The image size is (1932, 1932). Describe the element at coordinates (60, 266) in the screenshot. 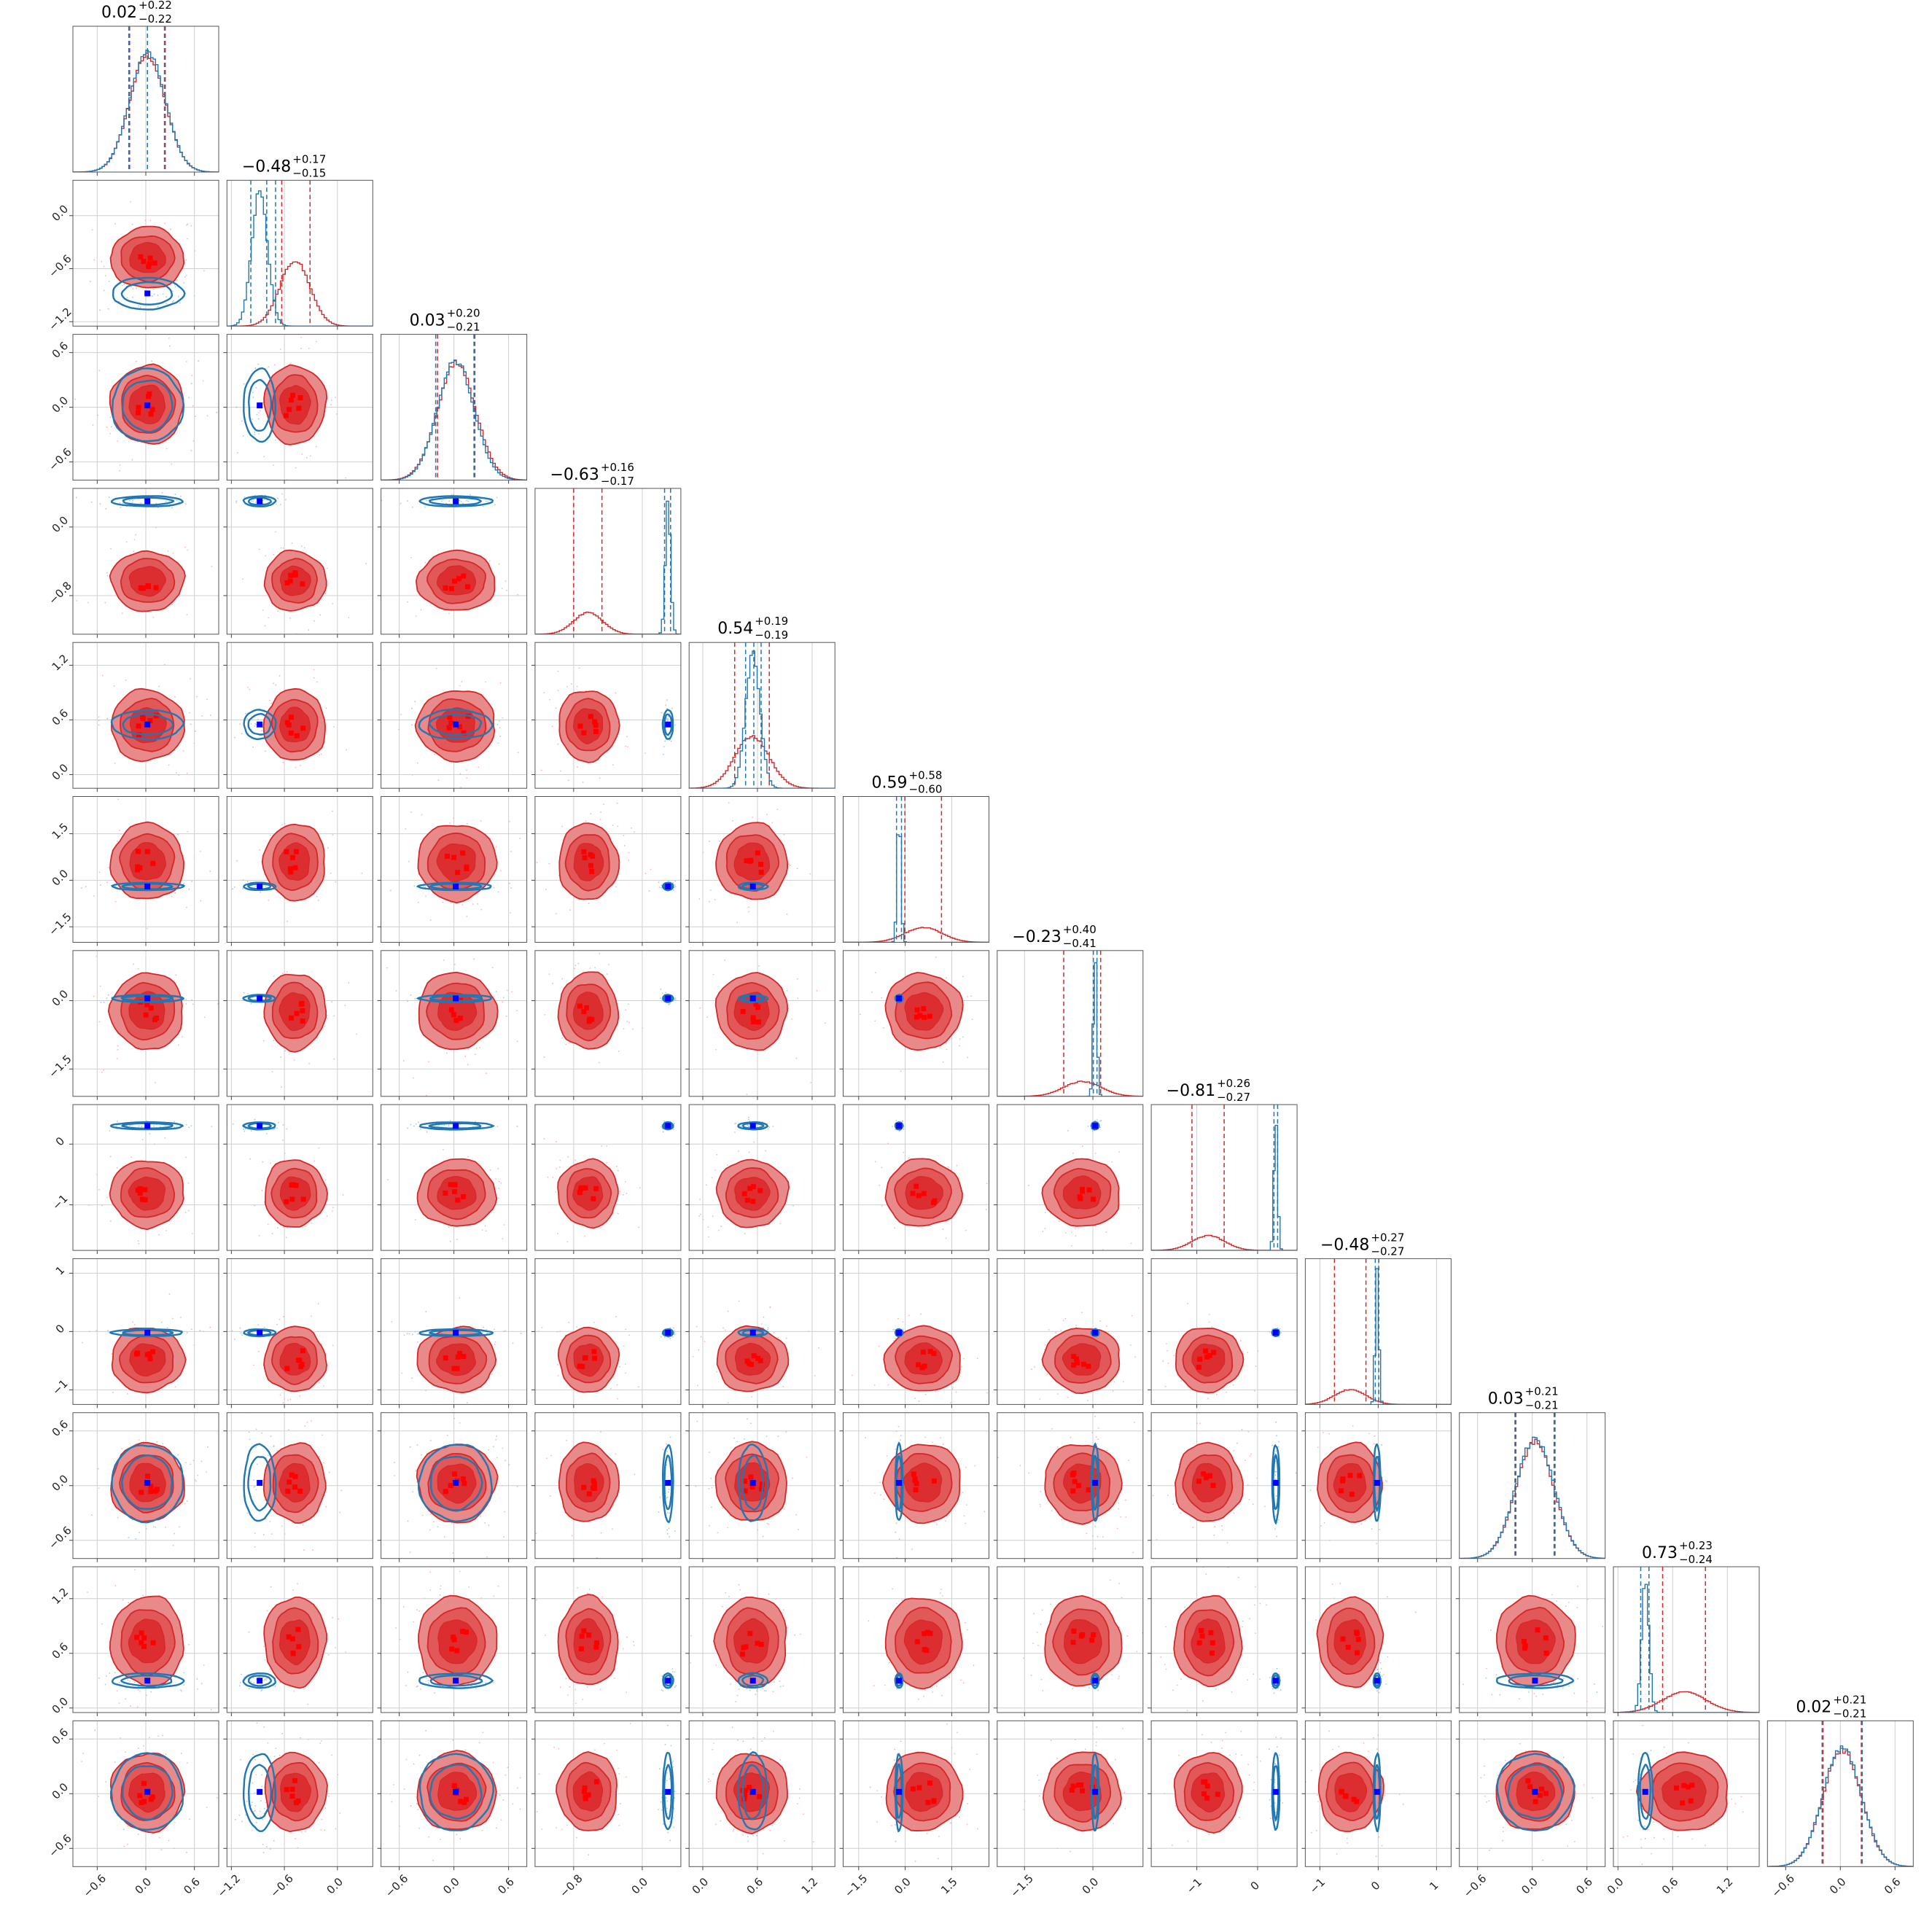

I see `y-tick-label: −0.6` at that location.